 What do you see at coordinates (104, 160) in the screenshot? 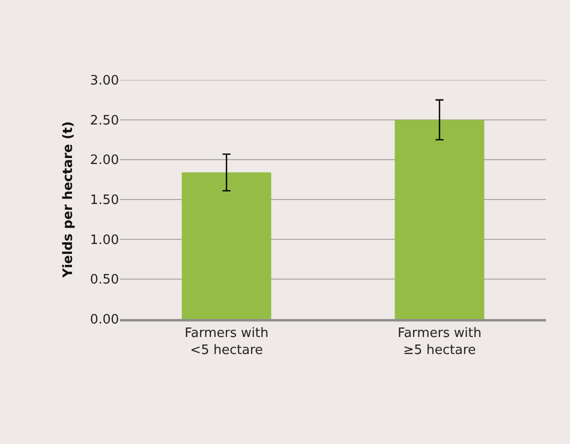
I see `y-tick-label: 2.00` at bounding box center [104, 160].